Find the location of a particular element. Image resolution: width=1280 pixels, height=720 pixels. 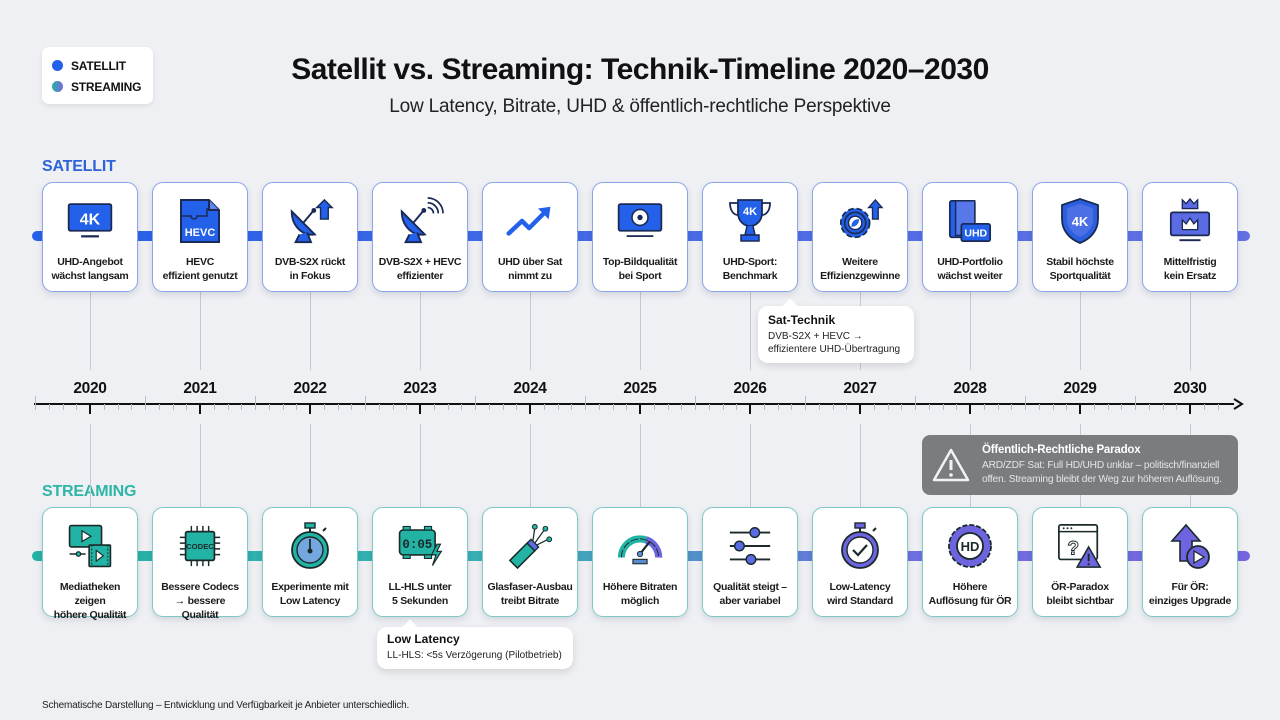

year-label: 2025 is located at coordinates (640, 388).